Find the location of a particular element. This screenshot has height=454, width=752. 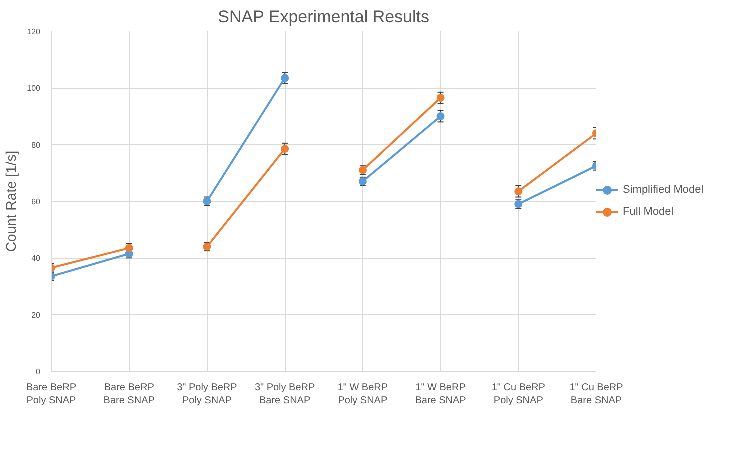

y-tick-label: 20 is located at coordinates (37, 315).